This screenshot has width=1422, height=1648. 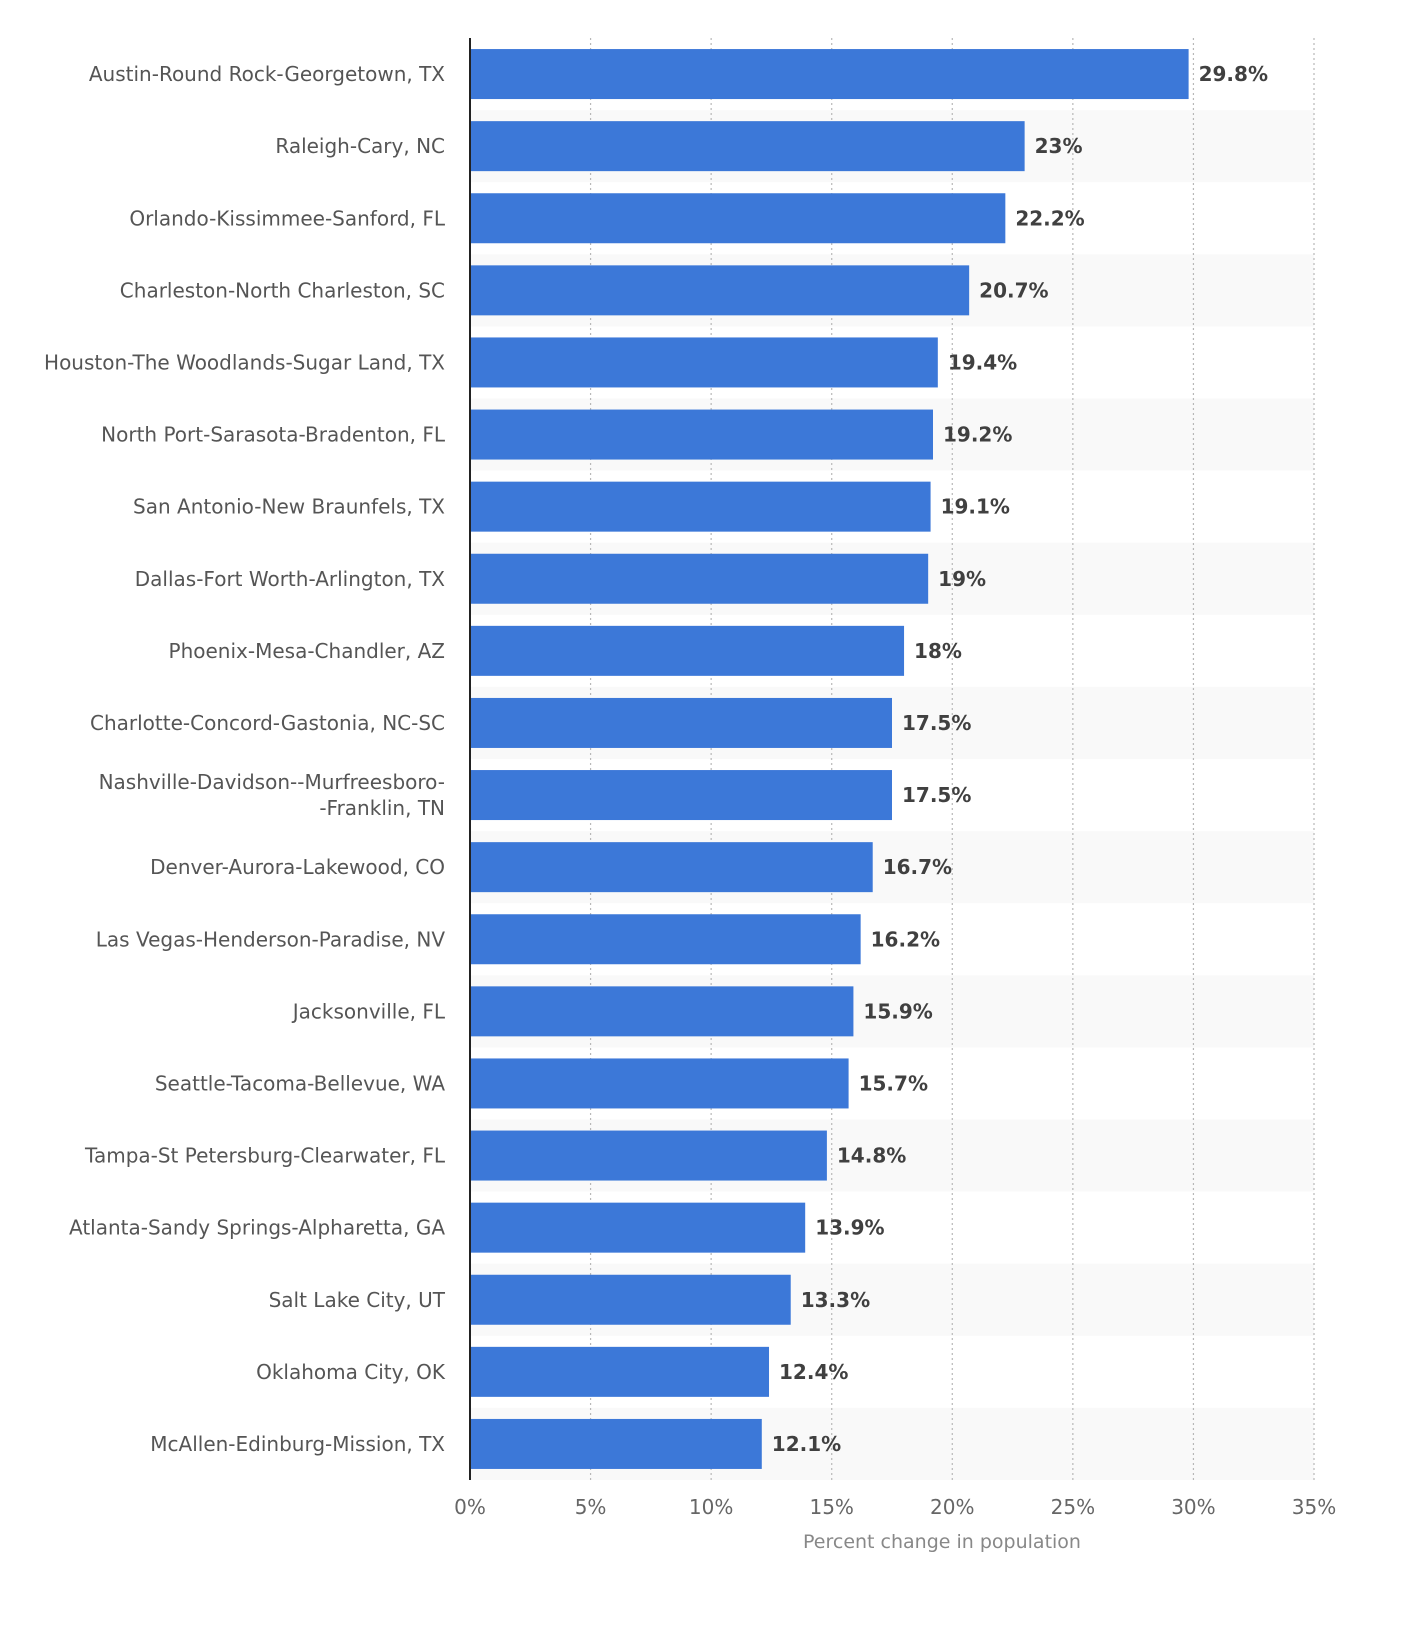 What do you see at coordinates (289, 507) in the screenshot?
I see `category-label: San Antonio-New Braunfels, TX` at bounding box center [289, 507].